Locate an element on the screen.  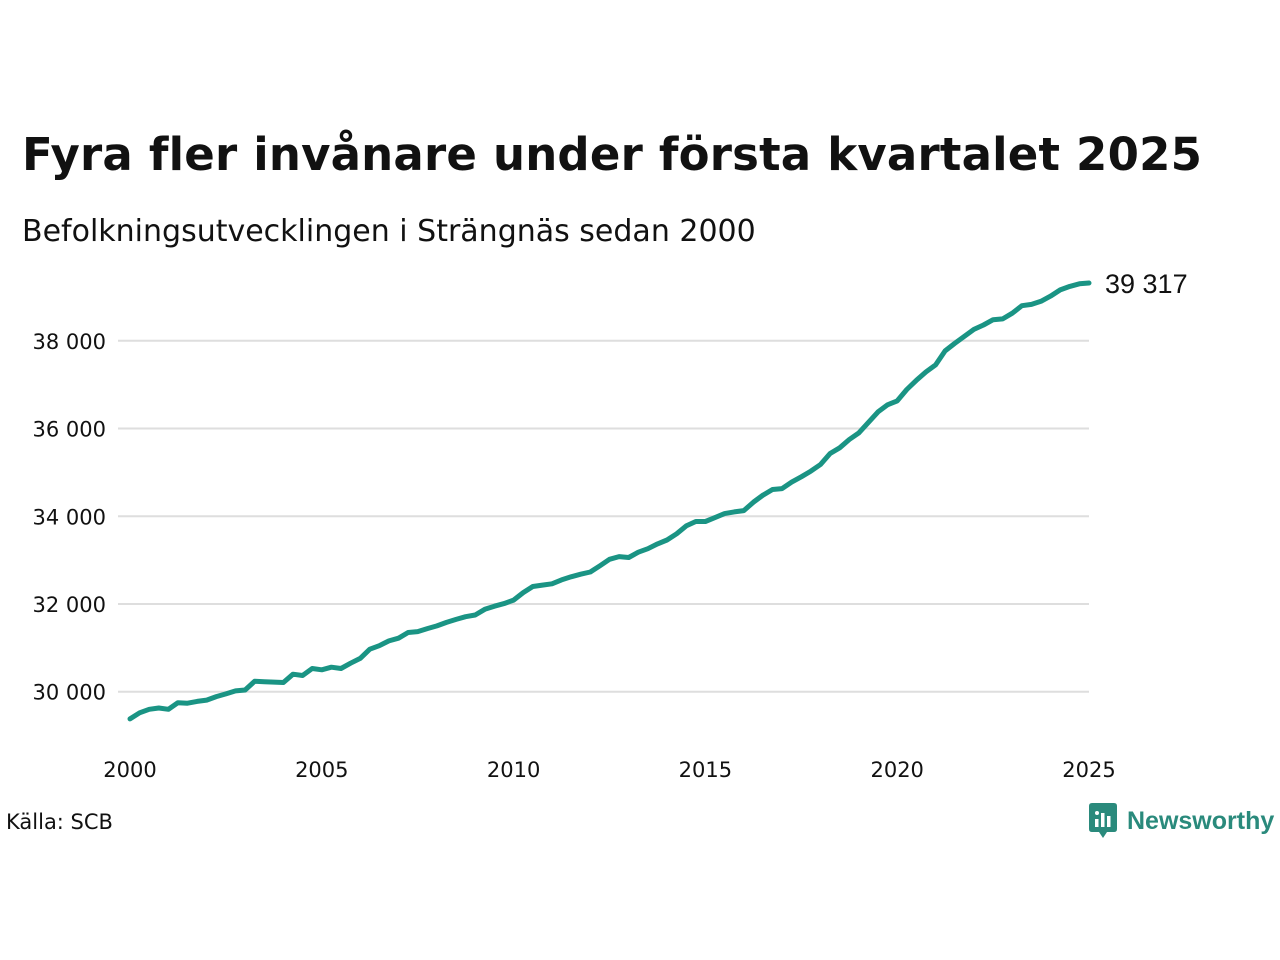
end-value-label: 39 317 is located at coordinates (1146, 284).